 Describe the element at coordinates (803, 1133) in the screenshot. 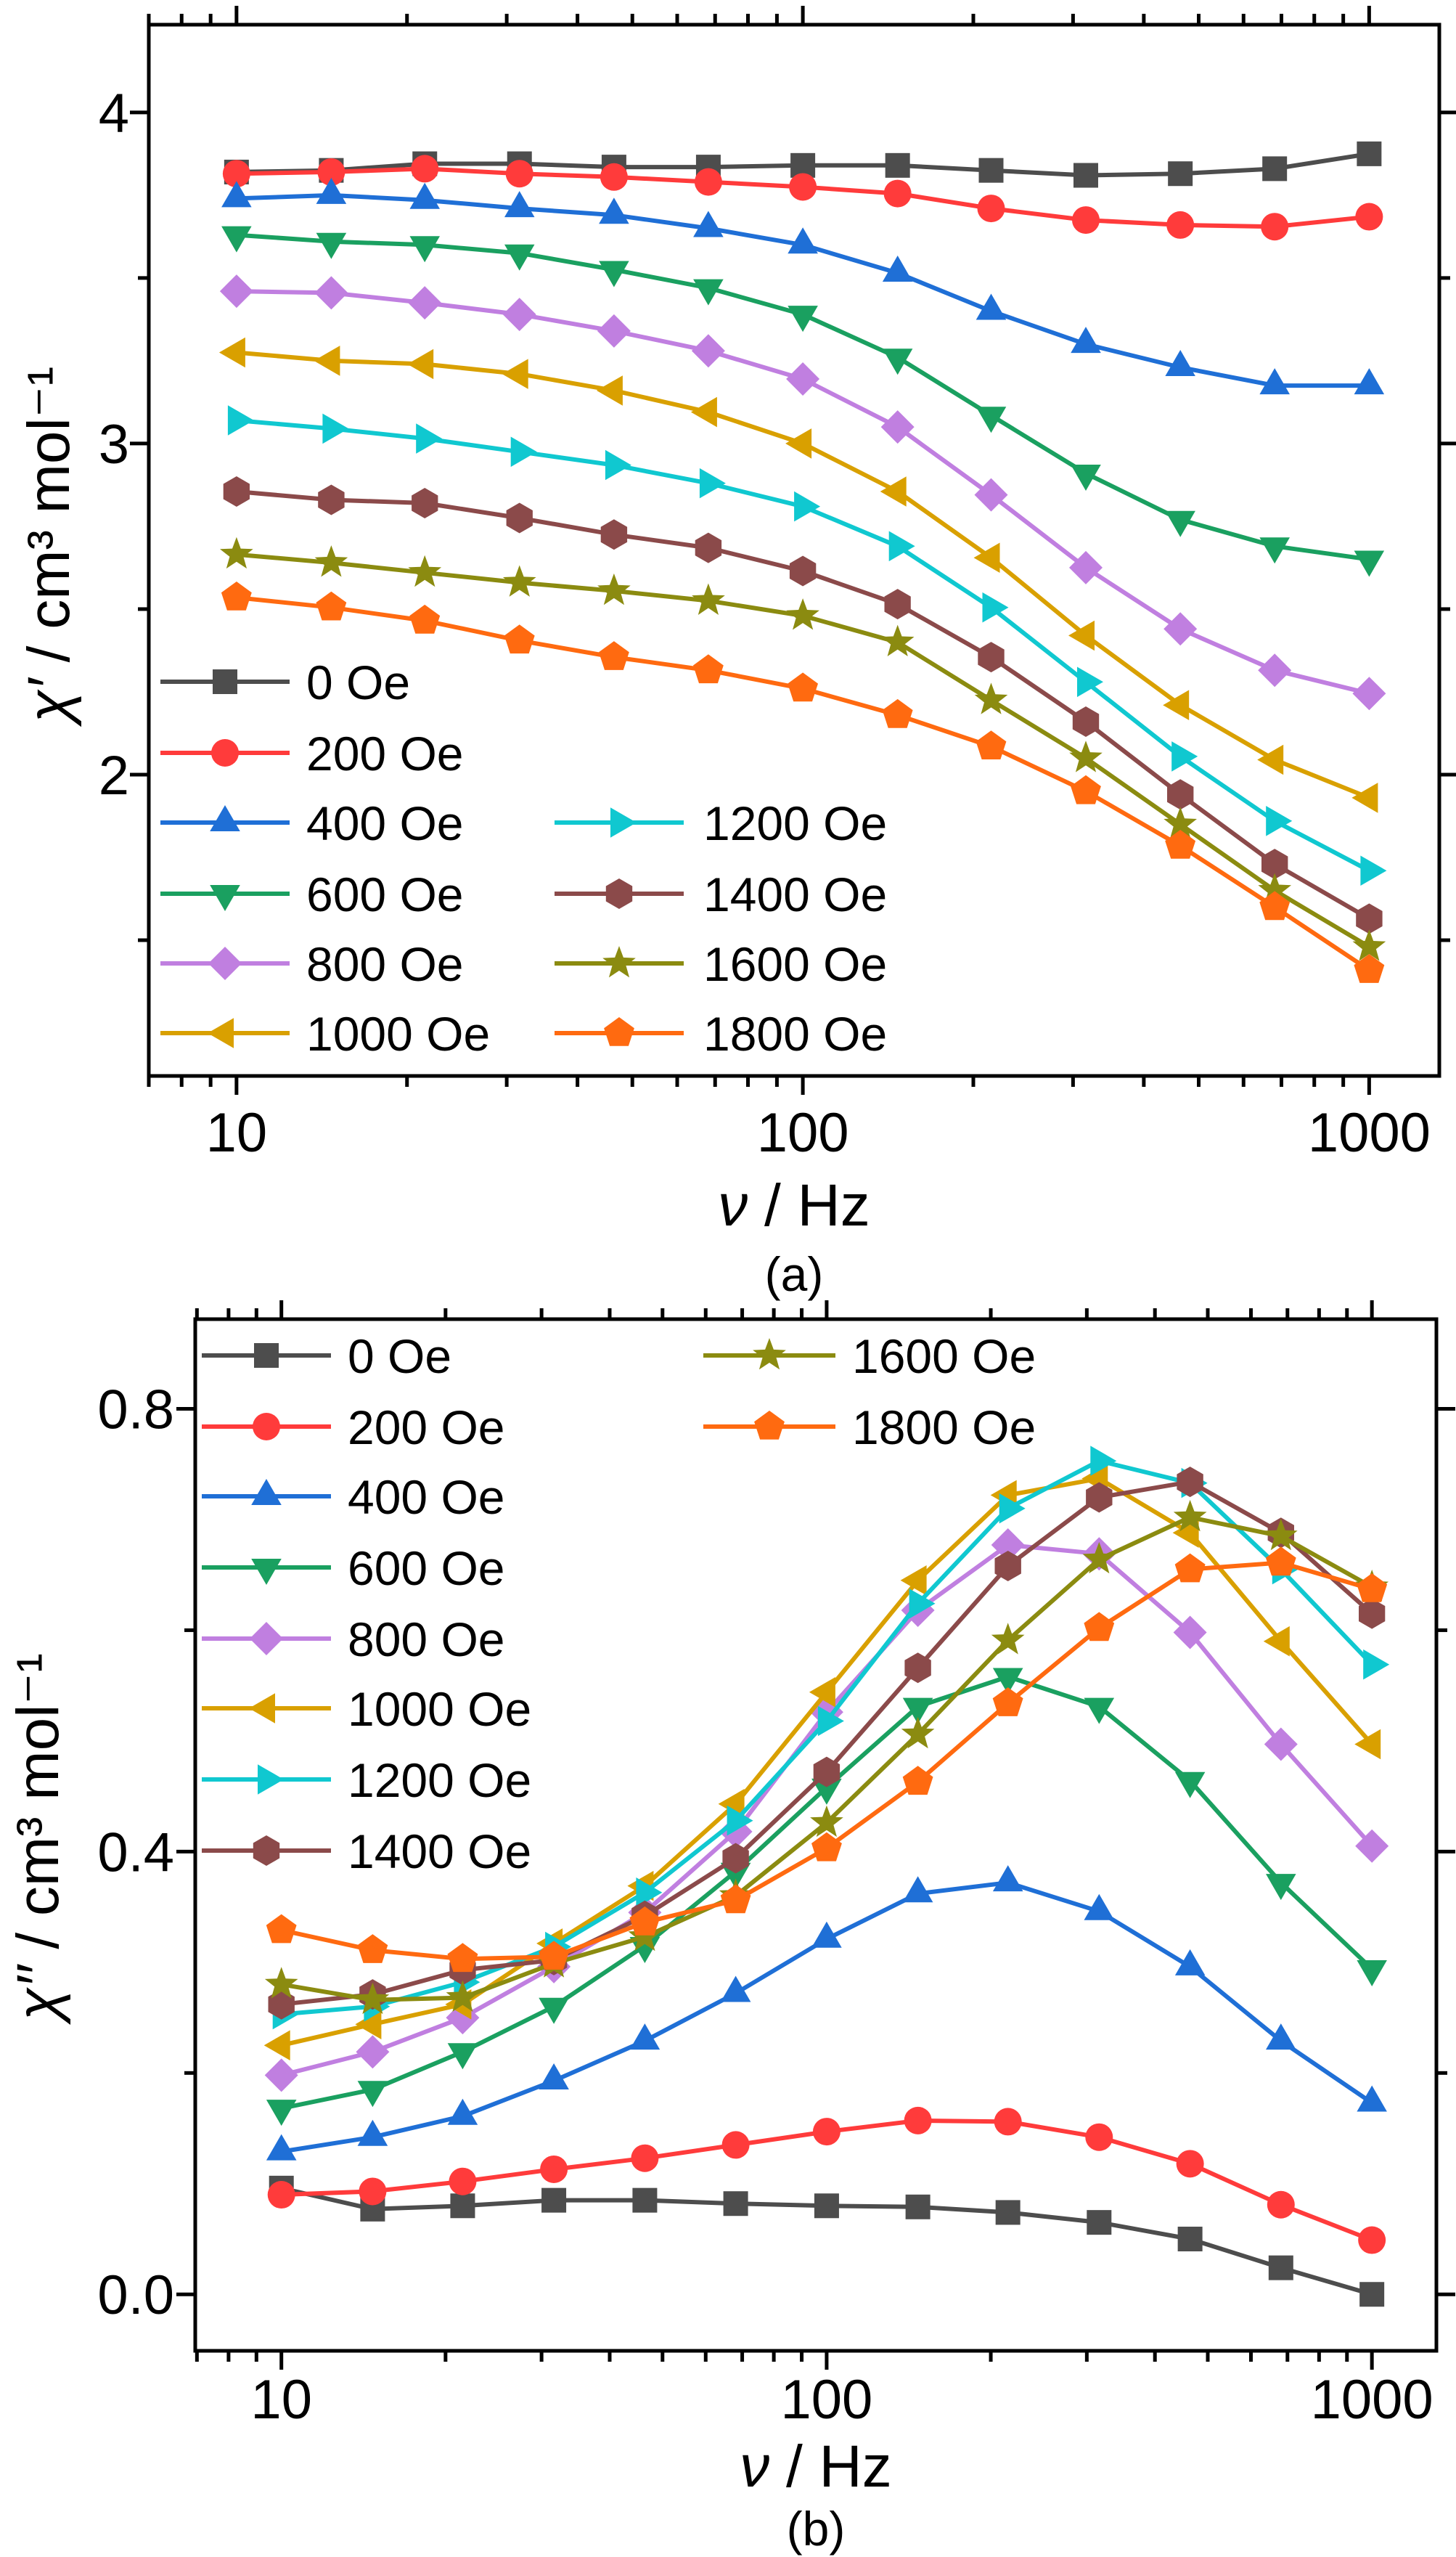

I see `x-tick-label: 100` at that location.